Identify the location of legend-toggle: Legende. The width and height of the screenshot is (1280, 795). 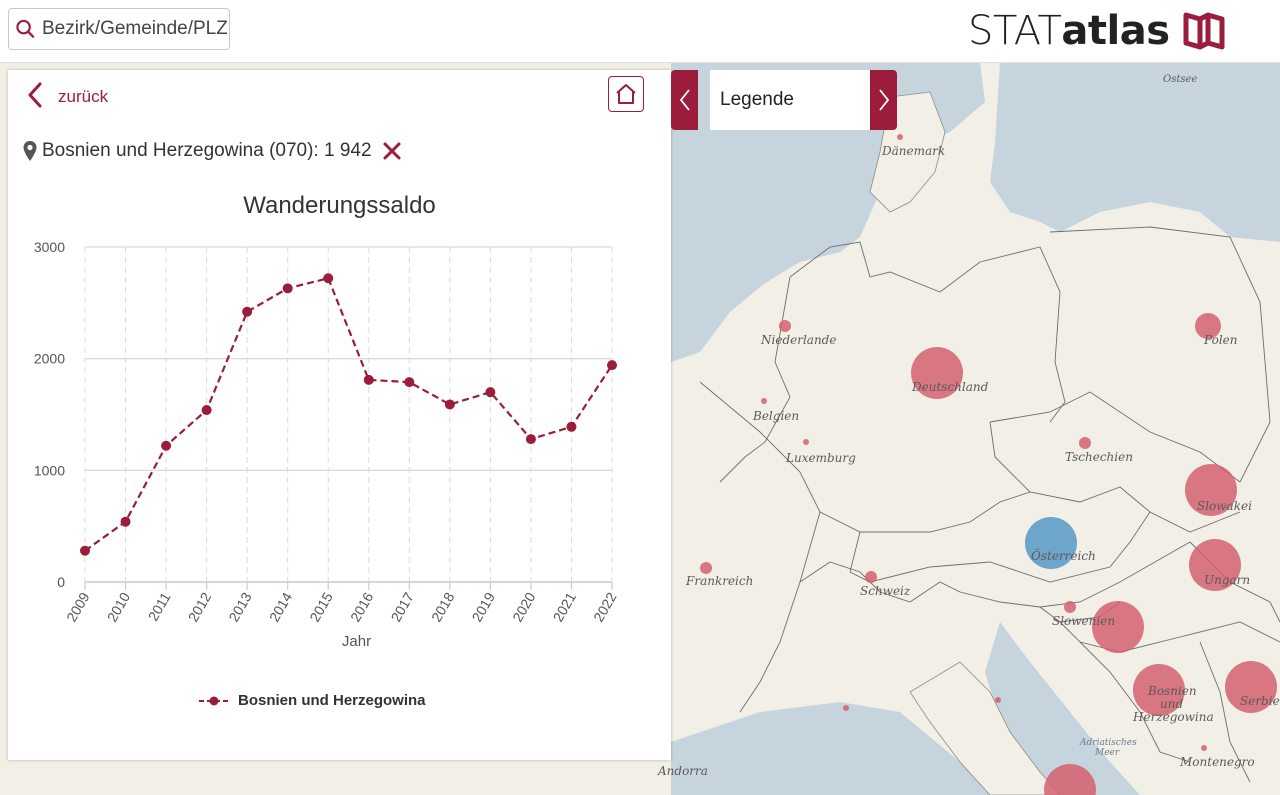
(784, 100).